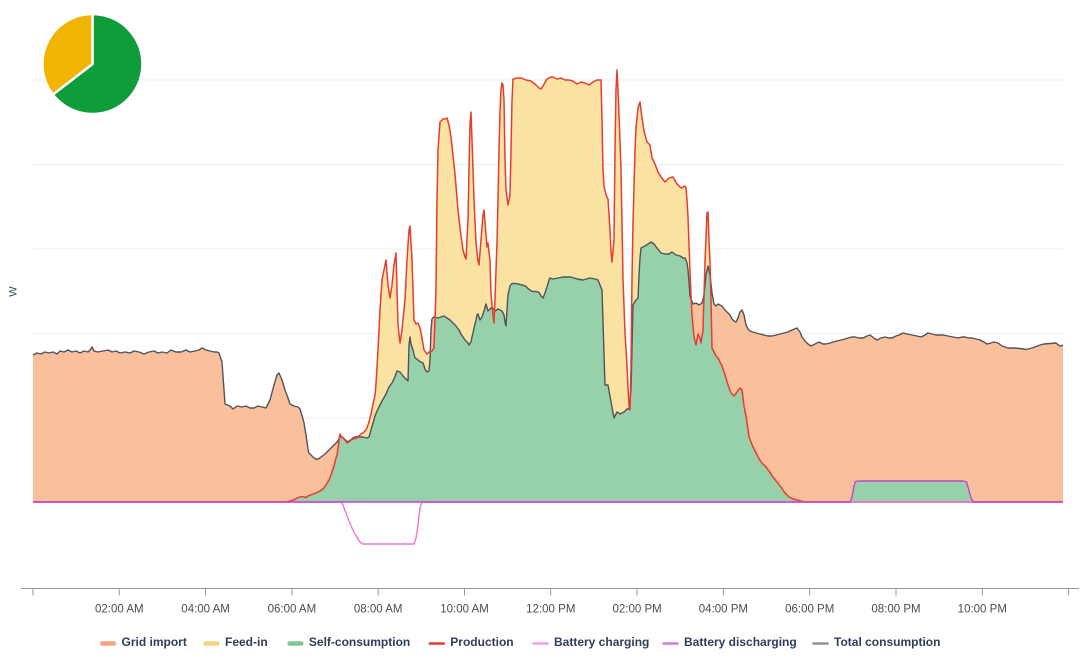 This screenshot has width=1086, height=662. What do you see at coordinates (740, 642) in the screenshot?
I see `svg-text: Battery discharging` at bounding box center [740, 642].